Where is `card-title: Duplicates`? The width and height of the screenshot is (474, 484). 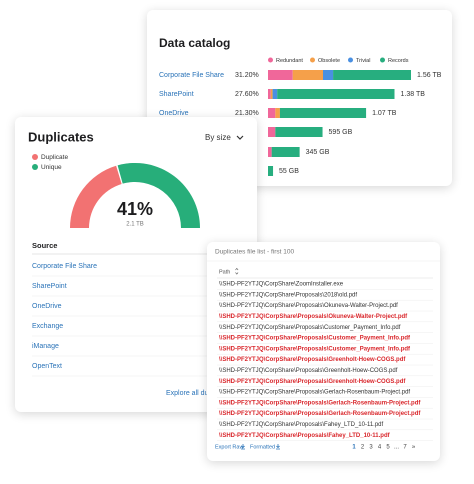
card-title: Duplicates is located at coordinates (61, 136).